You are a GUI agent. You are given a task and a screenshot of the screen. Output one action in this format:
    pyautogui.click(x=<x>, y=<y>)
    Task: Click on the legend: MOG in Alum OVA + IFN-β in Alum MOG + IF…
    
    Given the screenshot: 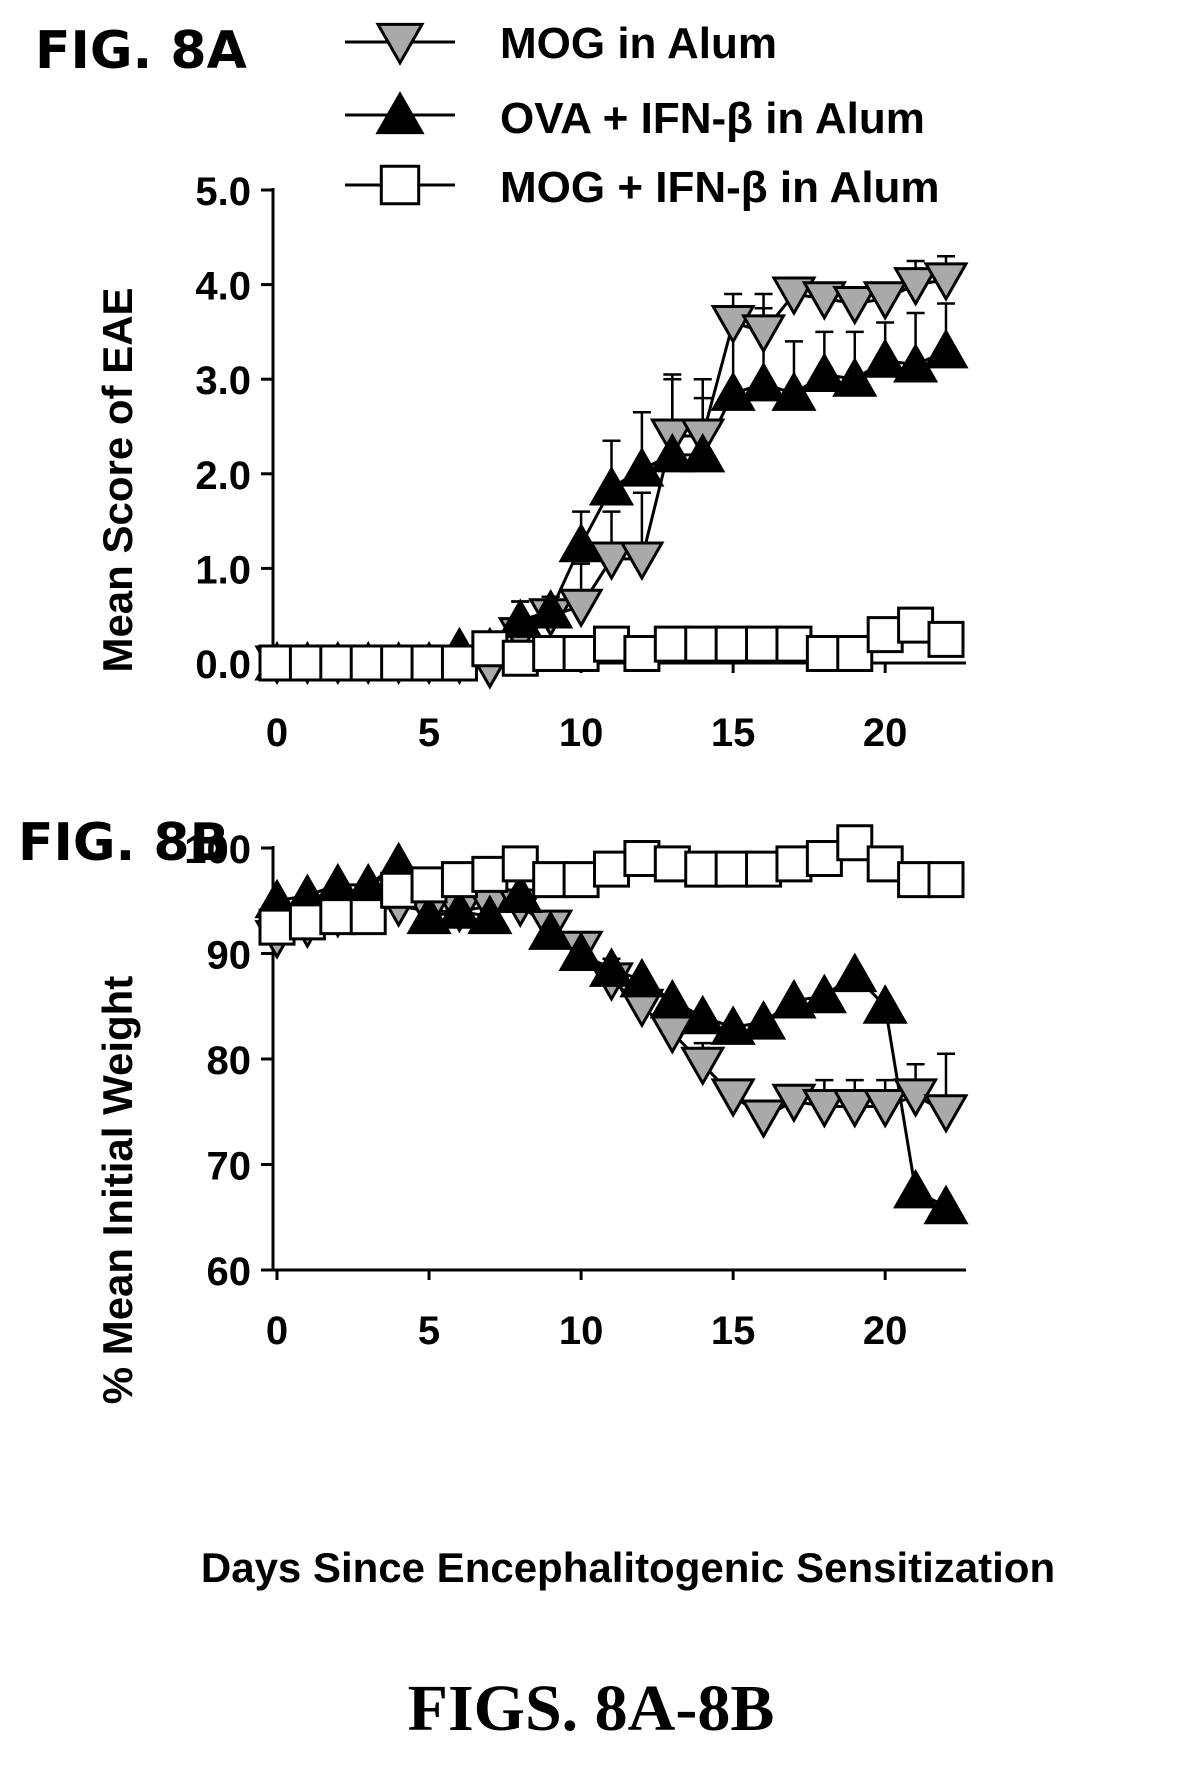 What is the action you would take?
    pyautogui.click(x=642, y=115)
    